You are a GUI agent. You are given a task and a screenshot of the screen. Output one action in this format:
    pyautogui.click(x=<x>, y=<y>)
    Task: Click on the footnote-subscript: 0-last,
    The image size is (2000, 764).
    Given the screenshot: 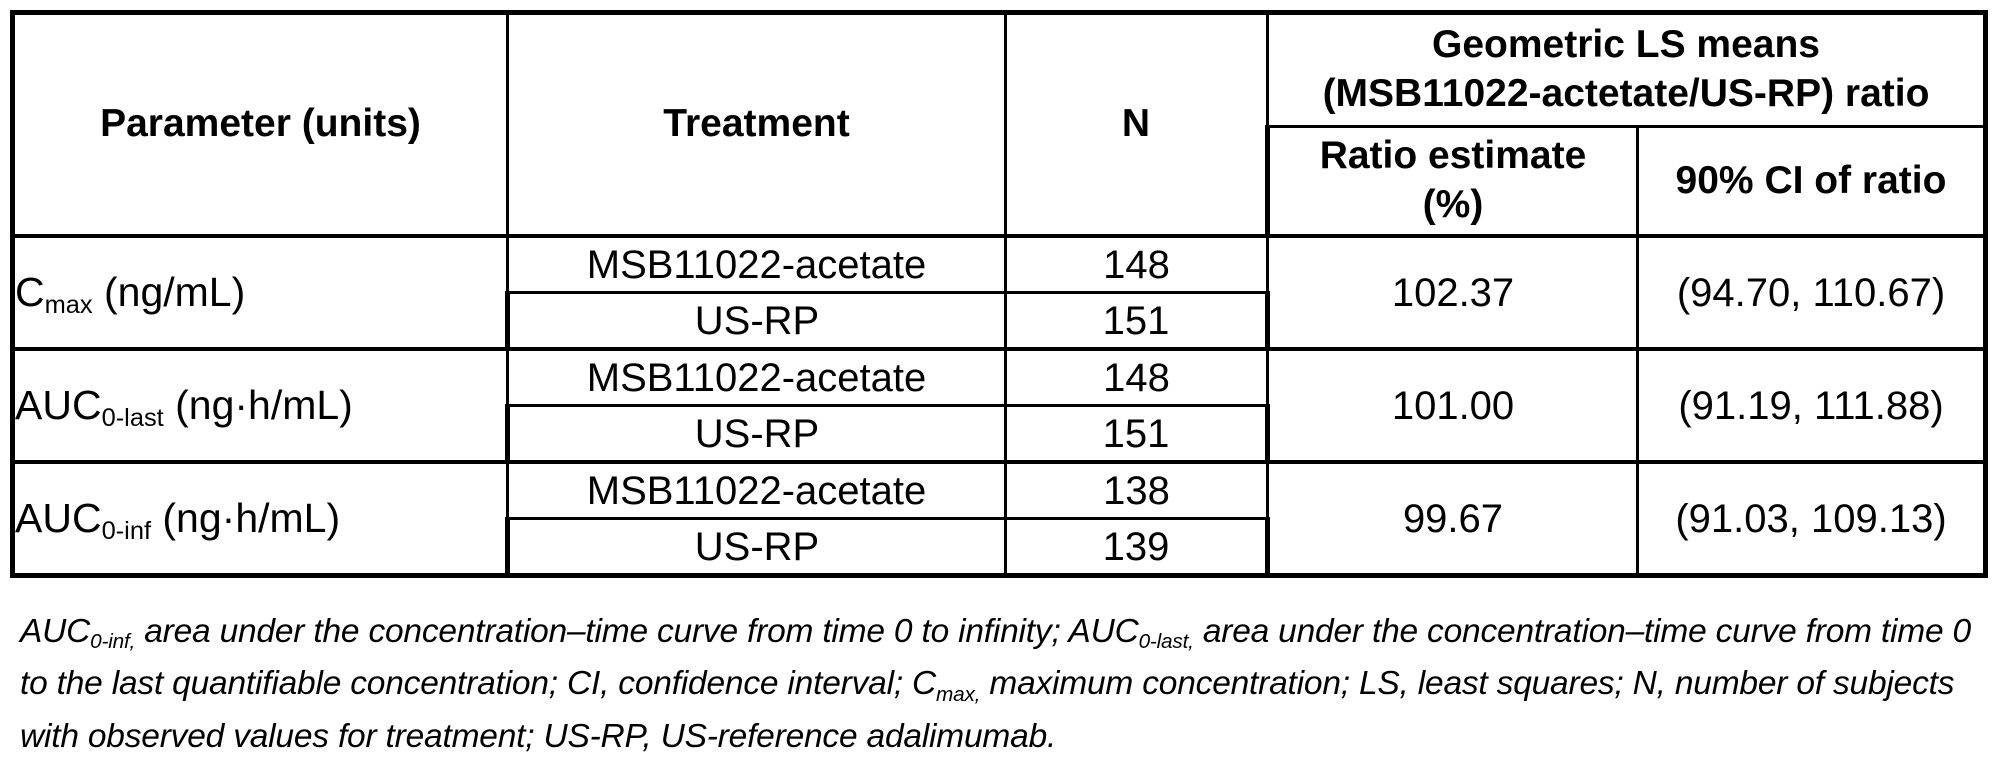 What is the action you would take?
    pyautogui.click(x=1166, y=641)
    